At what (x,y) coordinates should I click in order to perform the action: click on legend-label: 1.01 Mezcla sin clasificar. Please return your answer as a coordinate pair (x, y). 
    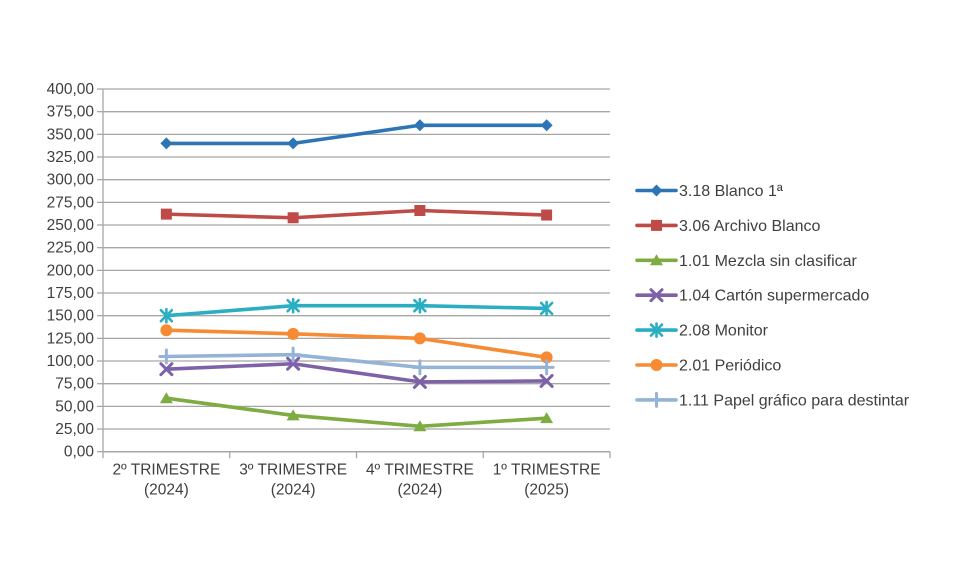
    Looking at the image, I should click on (768, 261).